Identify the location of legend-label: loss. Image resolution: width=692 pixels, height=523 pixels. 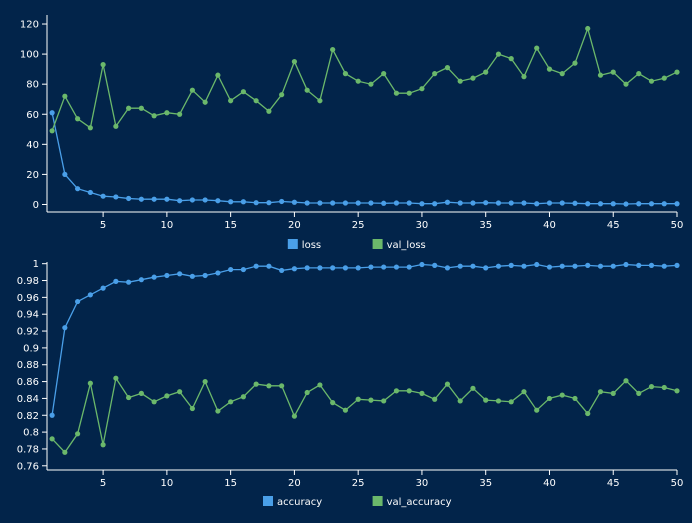
(311, 245).